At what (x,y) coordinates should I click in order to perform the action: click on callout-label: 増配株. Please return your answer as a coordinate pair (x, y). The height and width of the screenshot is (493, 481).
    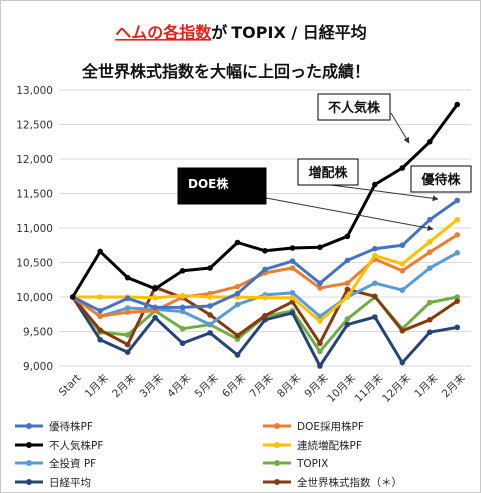
    Looking at the image, I should click on (328, 173).